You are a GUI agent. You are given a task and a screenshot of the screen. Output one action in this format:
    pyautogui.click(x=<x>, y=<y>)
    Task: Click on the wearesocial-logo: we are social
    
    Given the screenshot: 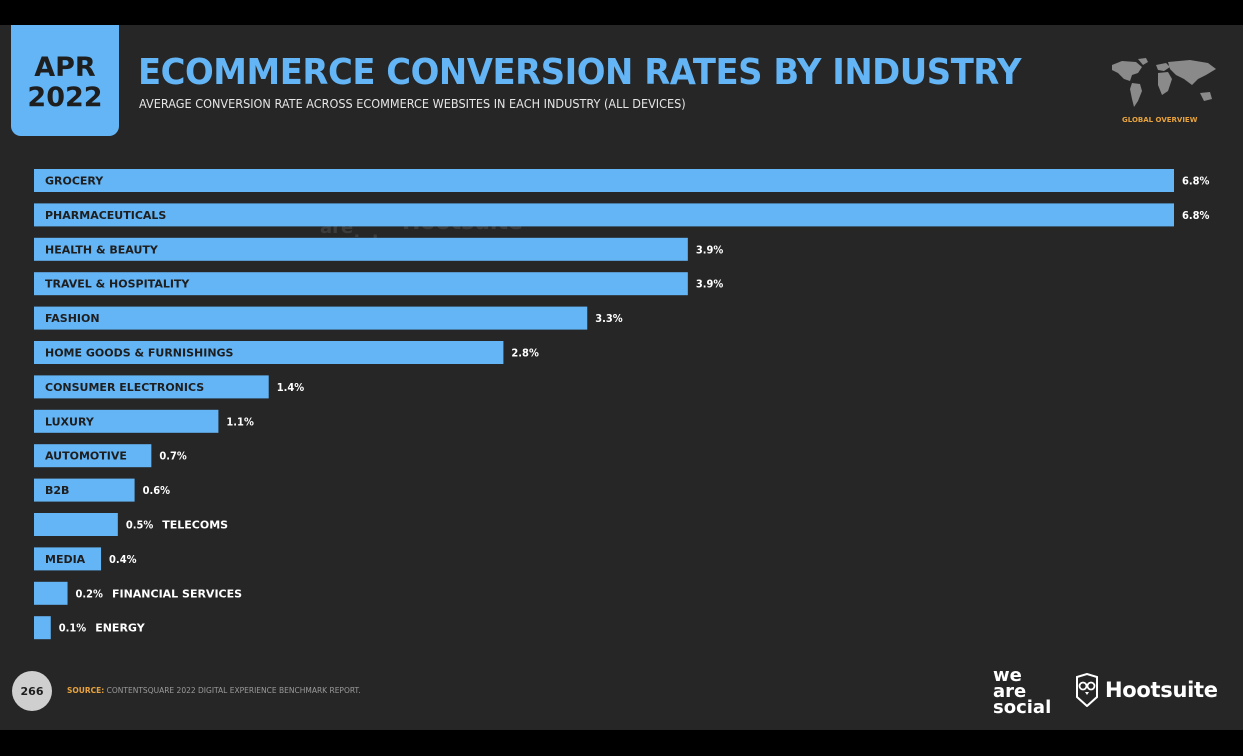 What is the action you would take?
    pyautogui.click(x=1022, y=691)
    